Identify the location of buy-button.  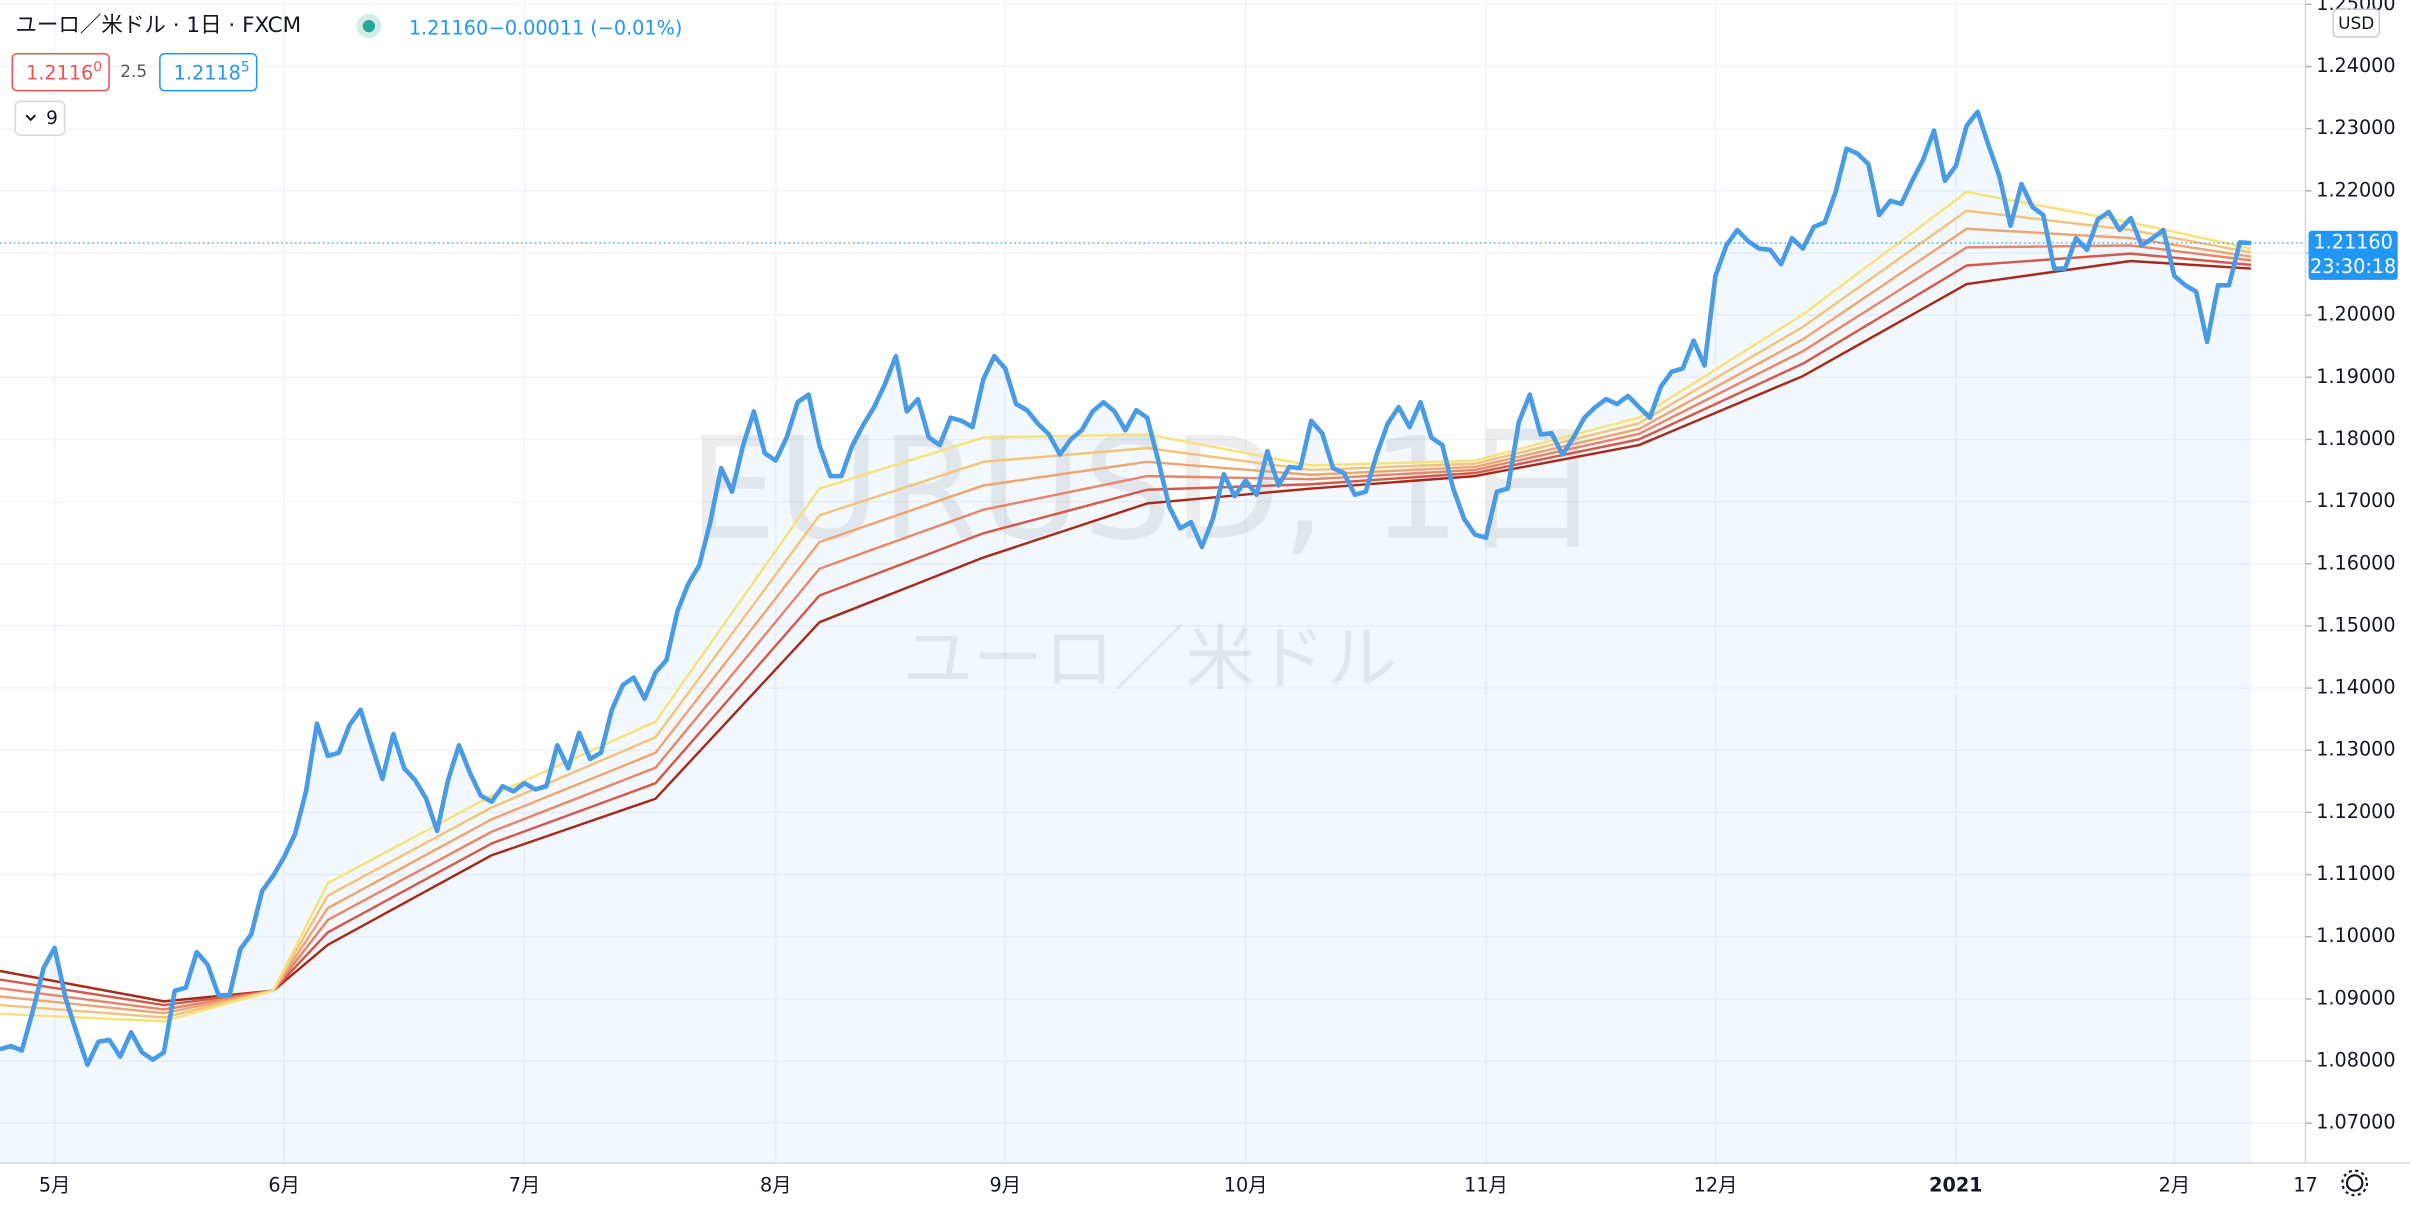
(208, 72).